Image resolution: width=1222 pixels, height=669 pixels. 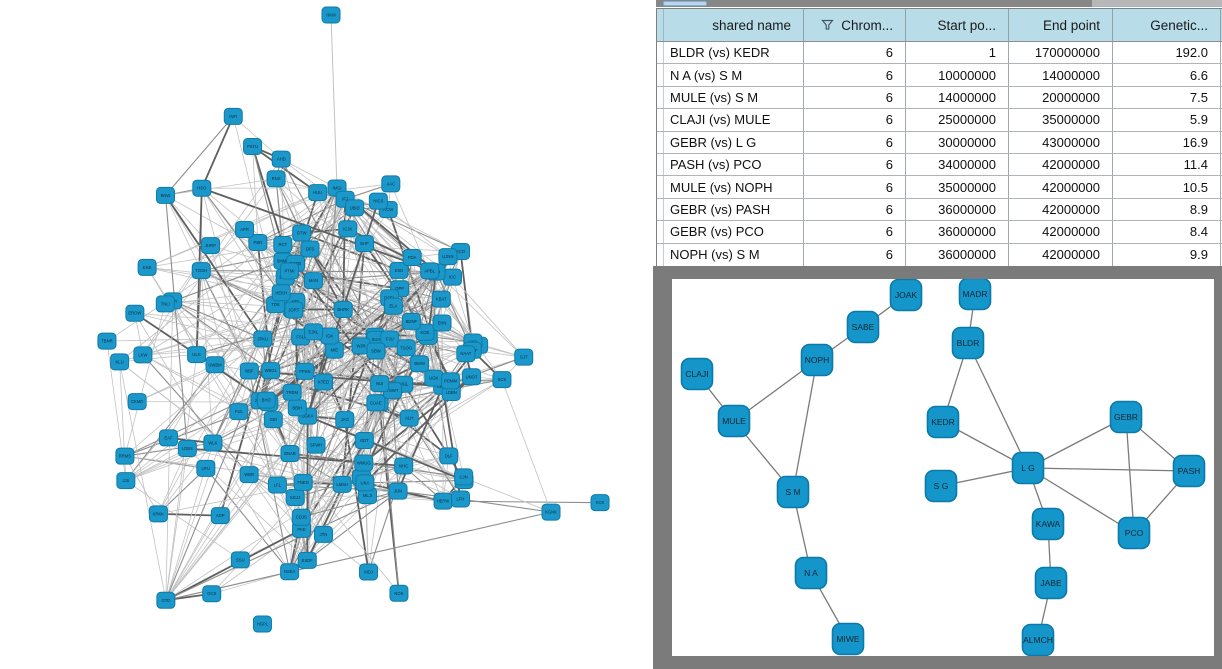 I want to click on graph-node: NAAT, so click(x=466, y=354).